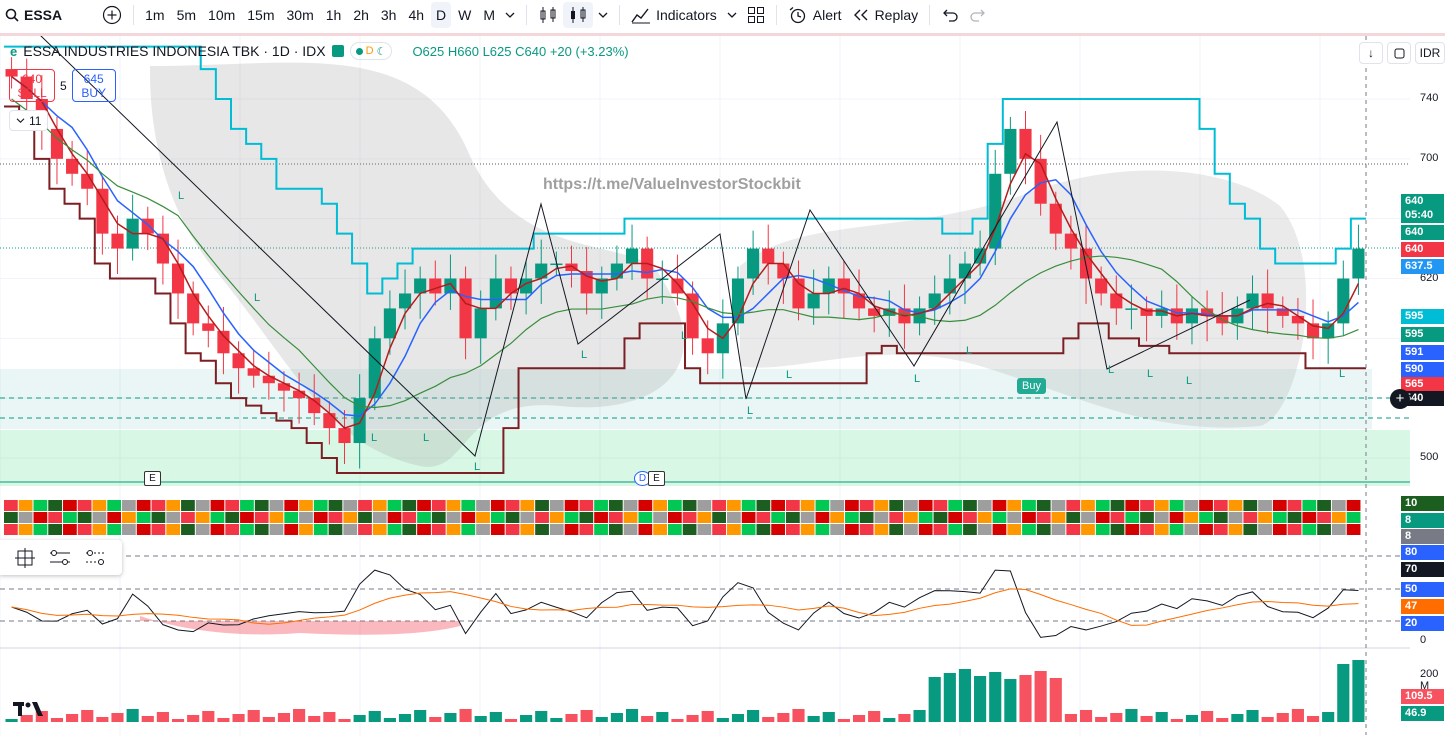 Image resolution: width=1445 pixels, height=735 pixels. What do you see at coordinates (441, 15) in the screenshot?
I see `interval-d: D` at bounding box center [441, 15].